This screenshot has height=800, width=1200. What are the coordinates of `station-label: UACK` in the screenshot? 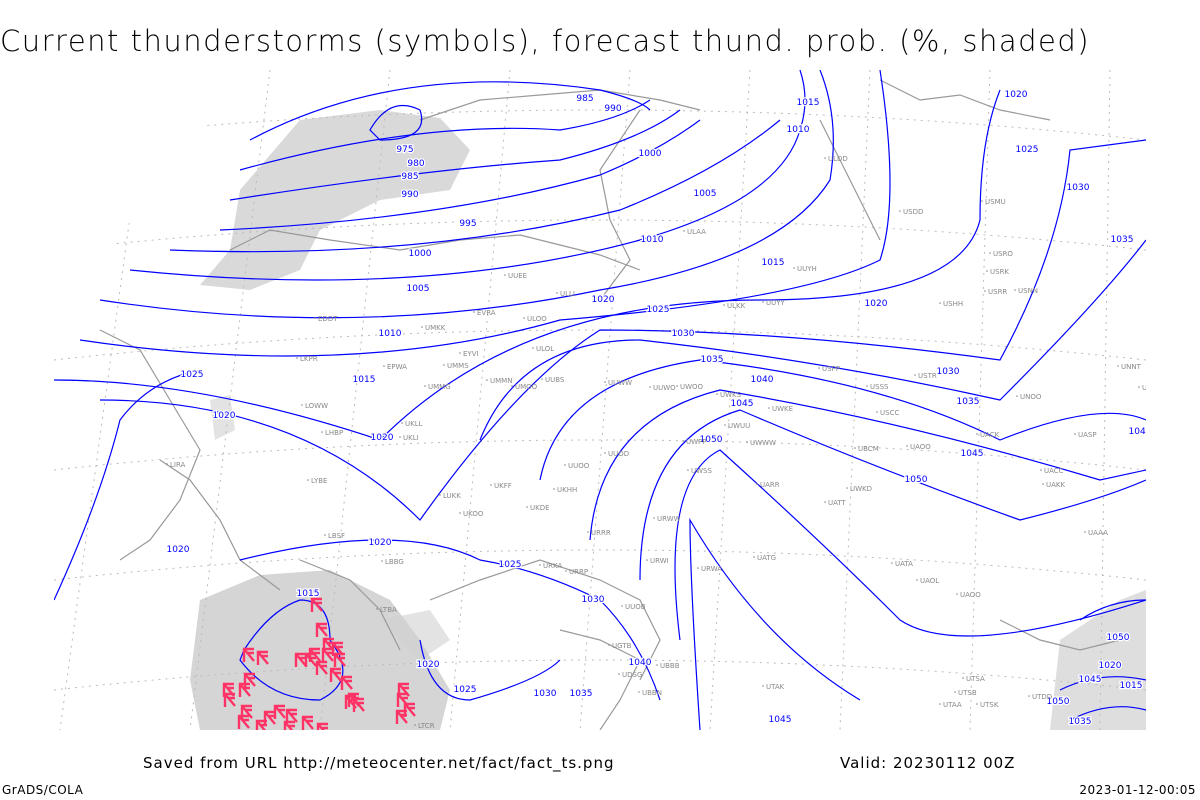 It's located at (990, 435).